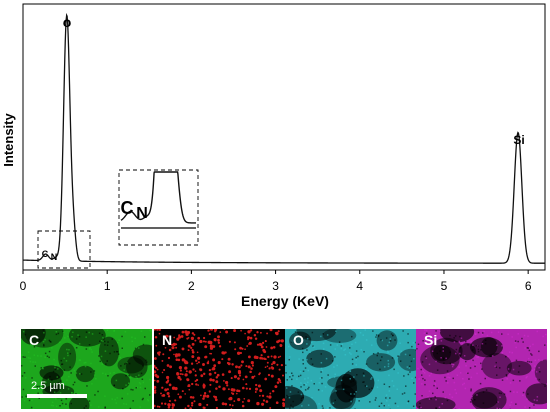 The width and height of the screenshot is (550, 412). What do you see at coordinates (64, 249) in the screenshot?
I see `zoom-region-box` at bounding box center [64, 249].